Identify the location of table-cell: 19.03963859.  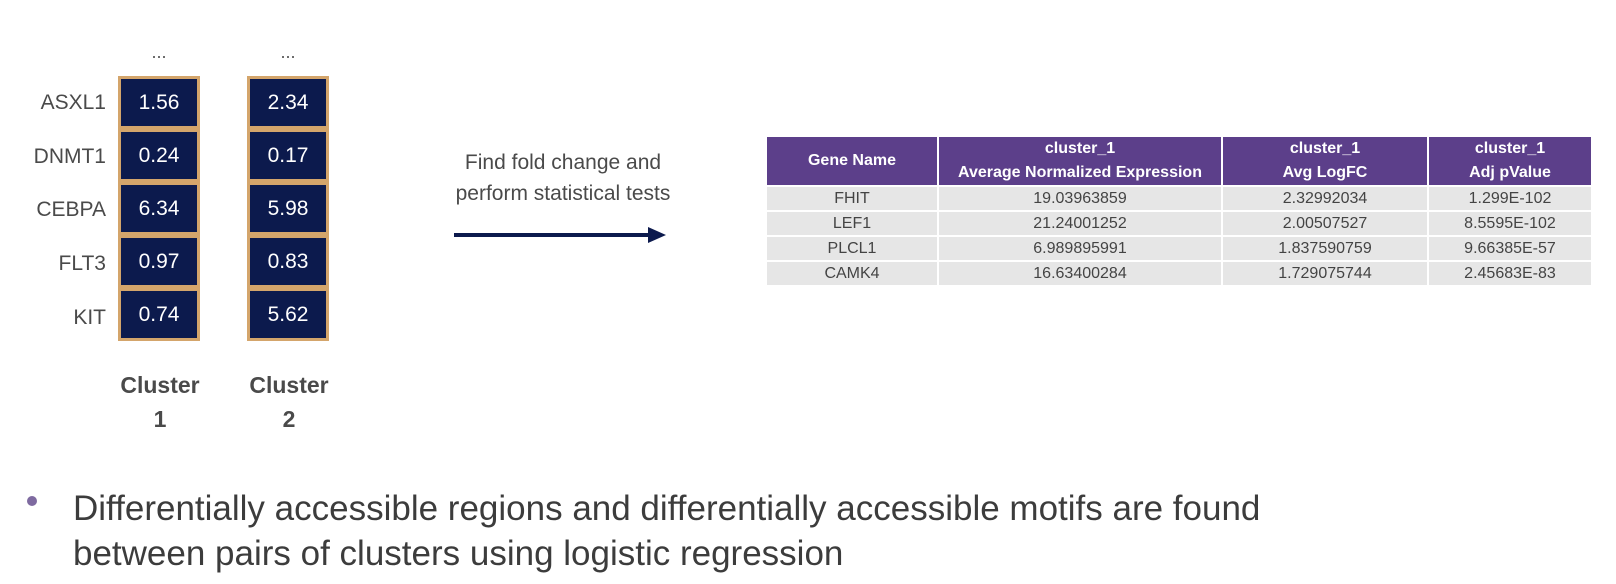
(1080, 198).